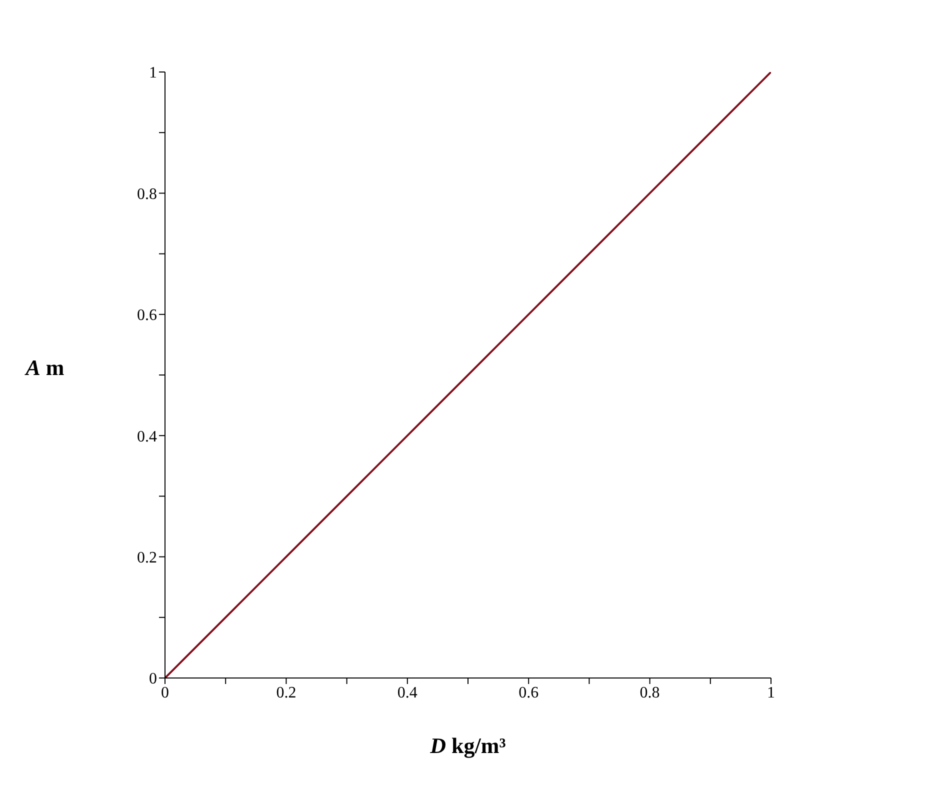 This screenshot has width=951, height=804. I want to click on y-tick-label: 0.2, so click(147, 557).